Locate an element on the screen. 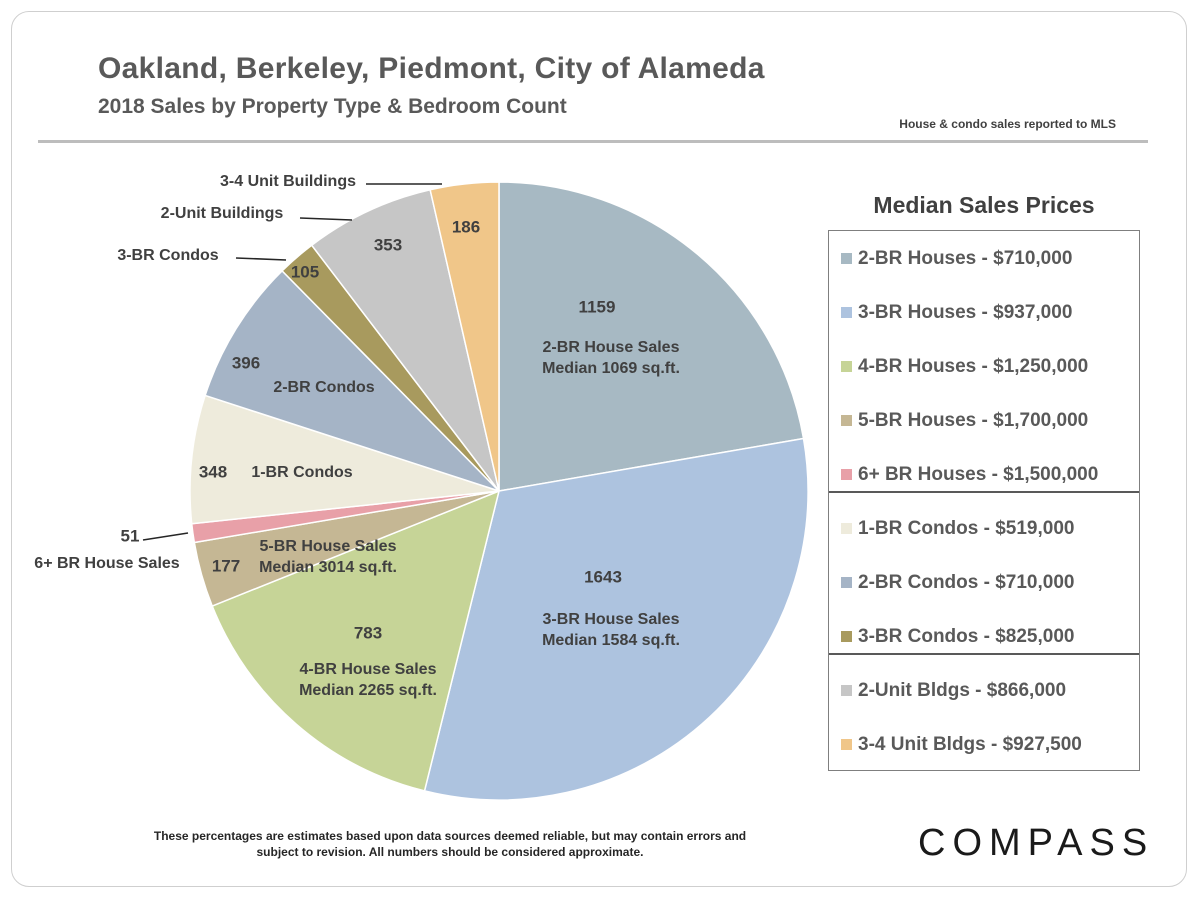 The image size is (1200, 900). slice-name-label-5-1: 6+ BR House Sales is located at coordinates (107, 563).